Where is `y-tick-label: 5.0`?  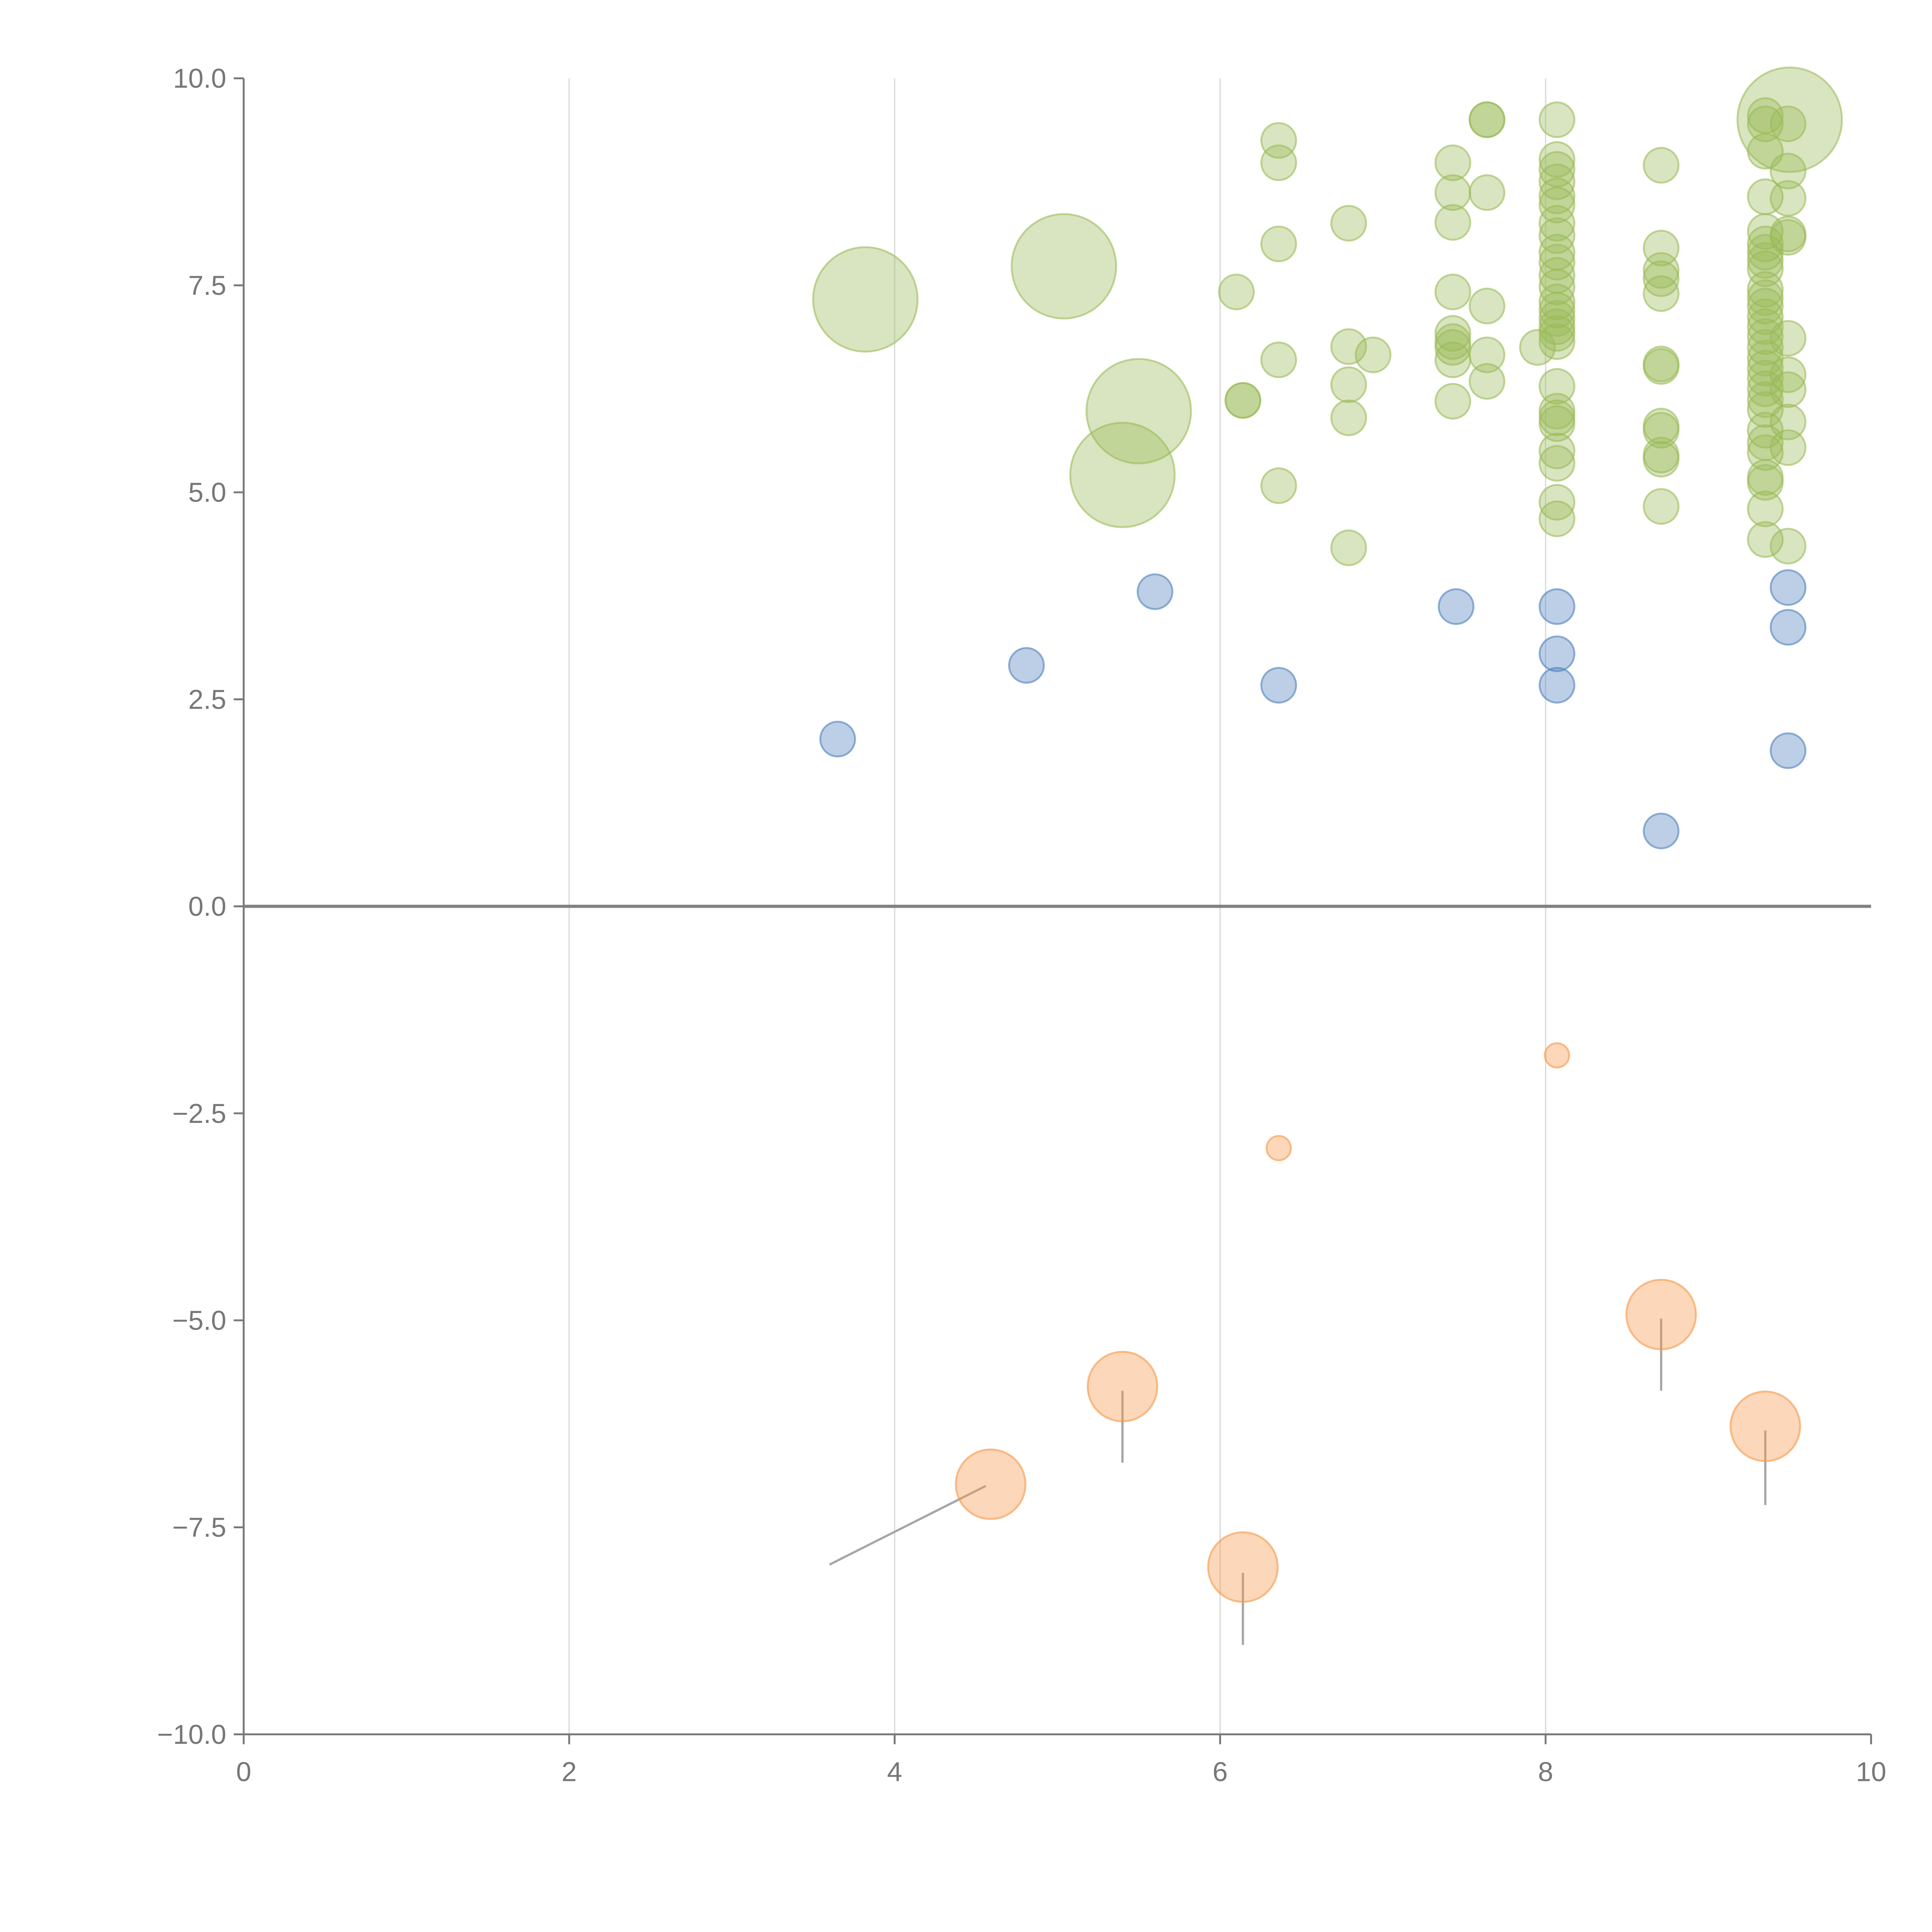
y-tick-label: 5.0 is located at coordinates (207, 492).